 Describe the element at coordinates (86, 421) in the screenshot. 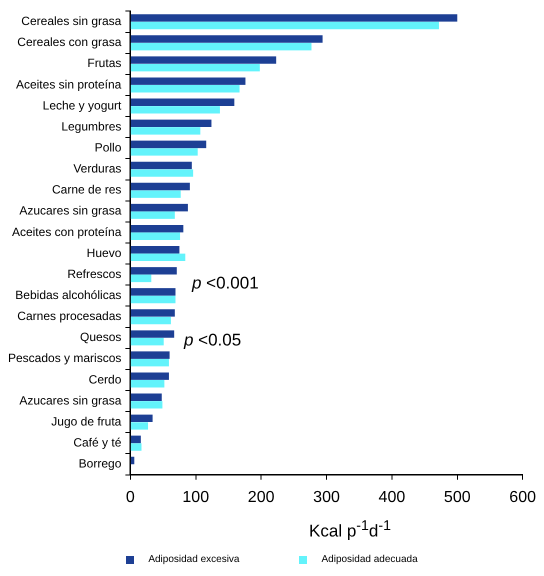

I see `y-tick-label: Jugo de fruta` at that location.